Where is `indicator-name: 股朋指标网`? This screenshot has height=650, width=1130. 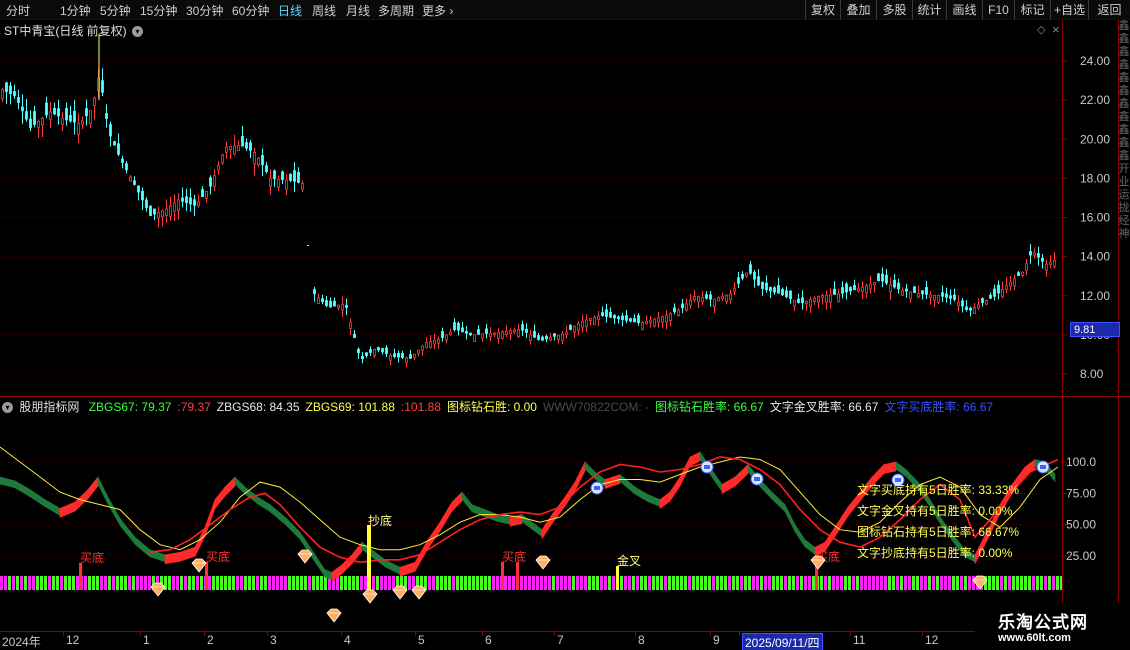 indicator-name: 股朋指标网 is located at coordinates (49, 407).